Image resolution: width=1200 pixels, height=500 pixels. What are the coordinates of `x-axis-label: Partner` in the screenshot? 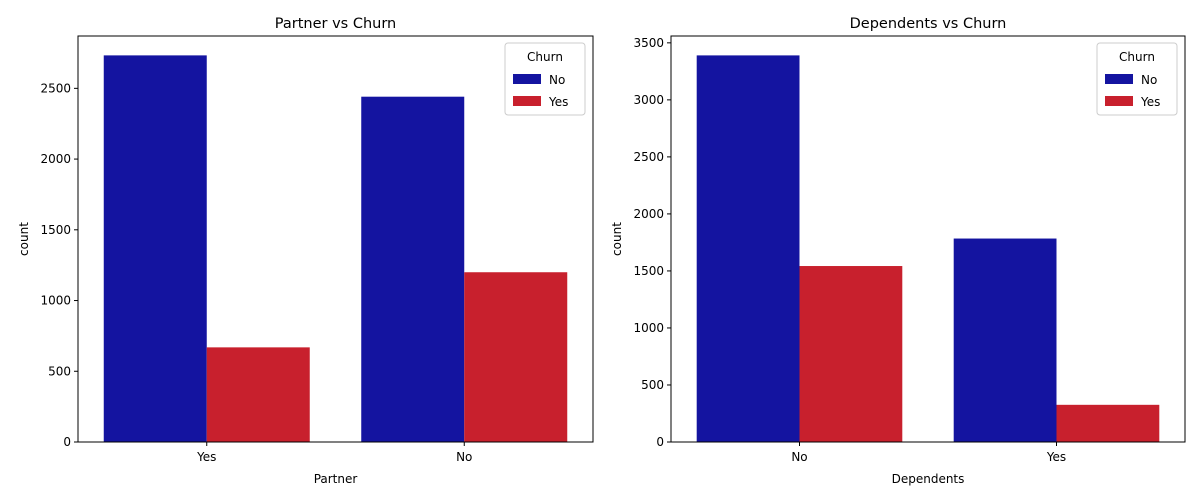 It's located at (336, 479).